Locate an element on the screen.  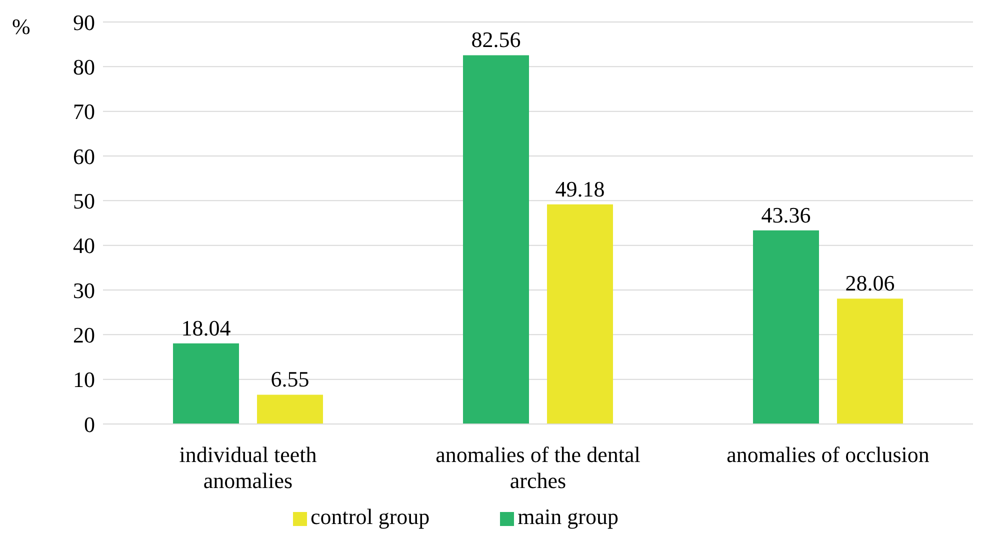
data-label: 82.56 is located at coordinates (496, 39).